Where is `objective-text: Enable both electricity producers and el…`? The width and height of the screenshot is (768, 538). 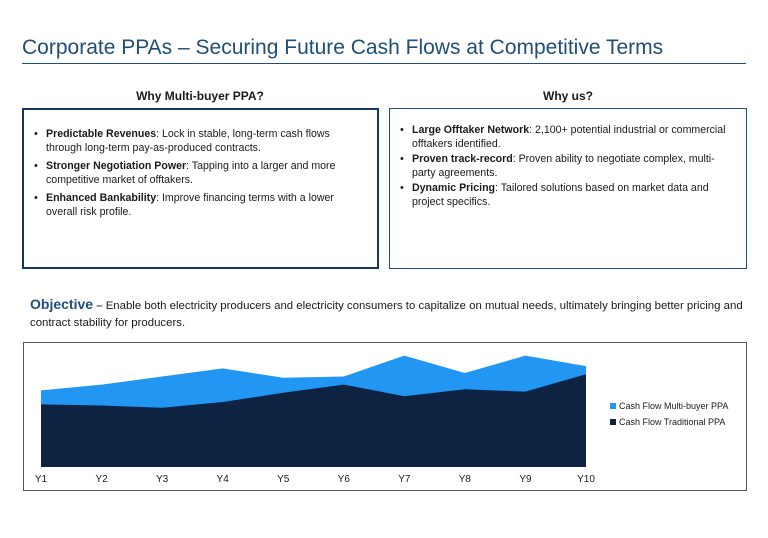 objective-text: Enable both electricity producers and el… is located at coordinates (386, 314).